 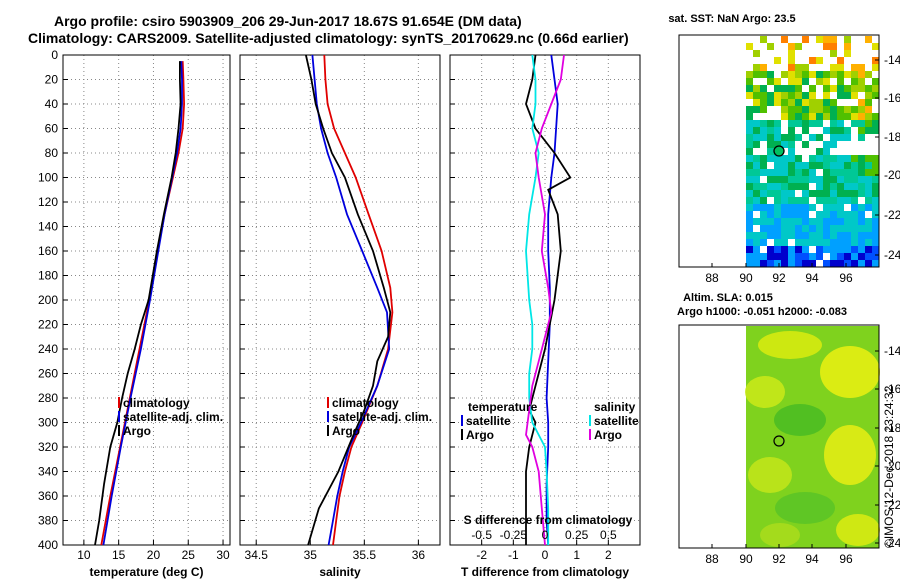 I want to click on x-tick-label: 36, so click(x=419, y=555).